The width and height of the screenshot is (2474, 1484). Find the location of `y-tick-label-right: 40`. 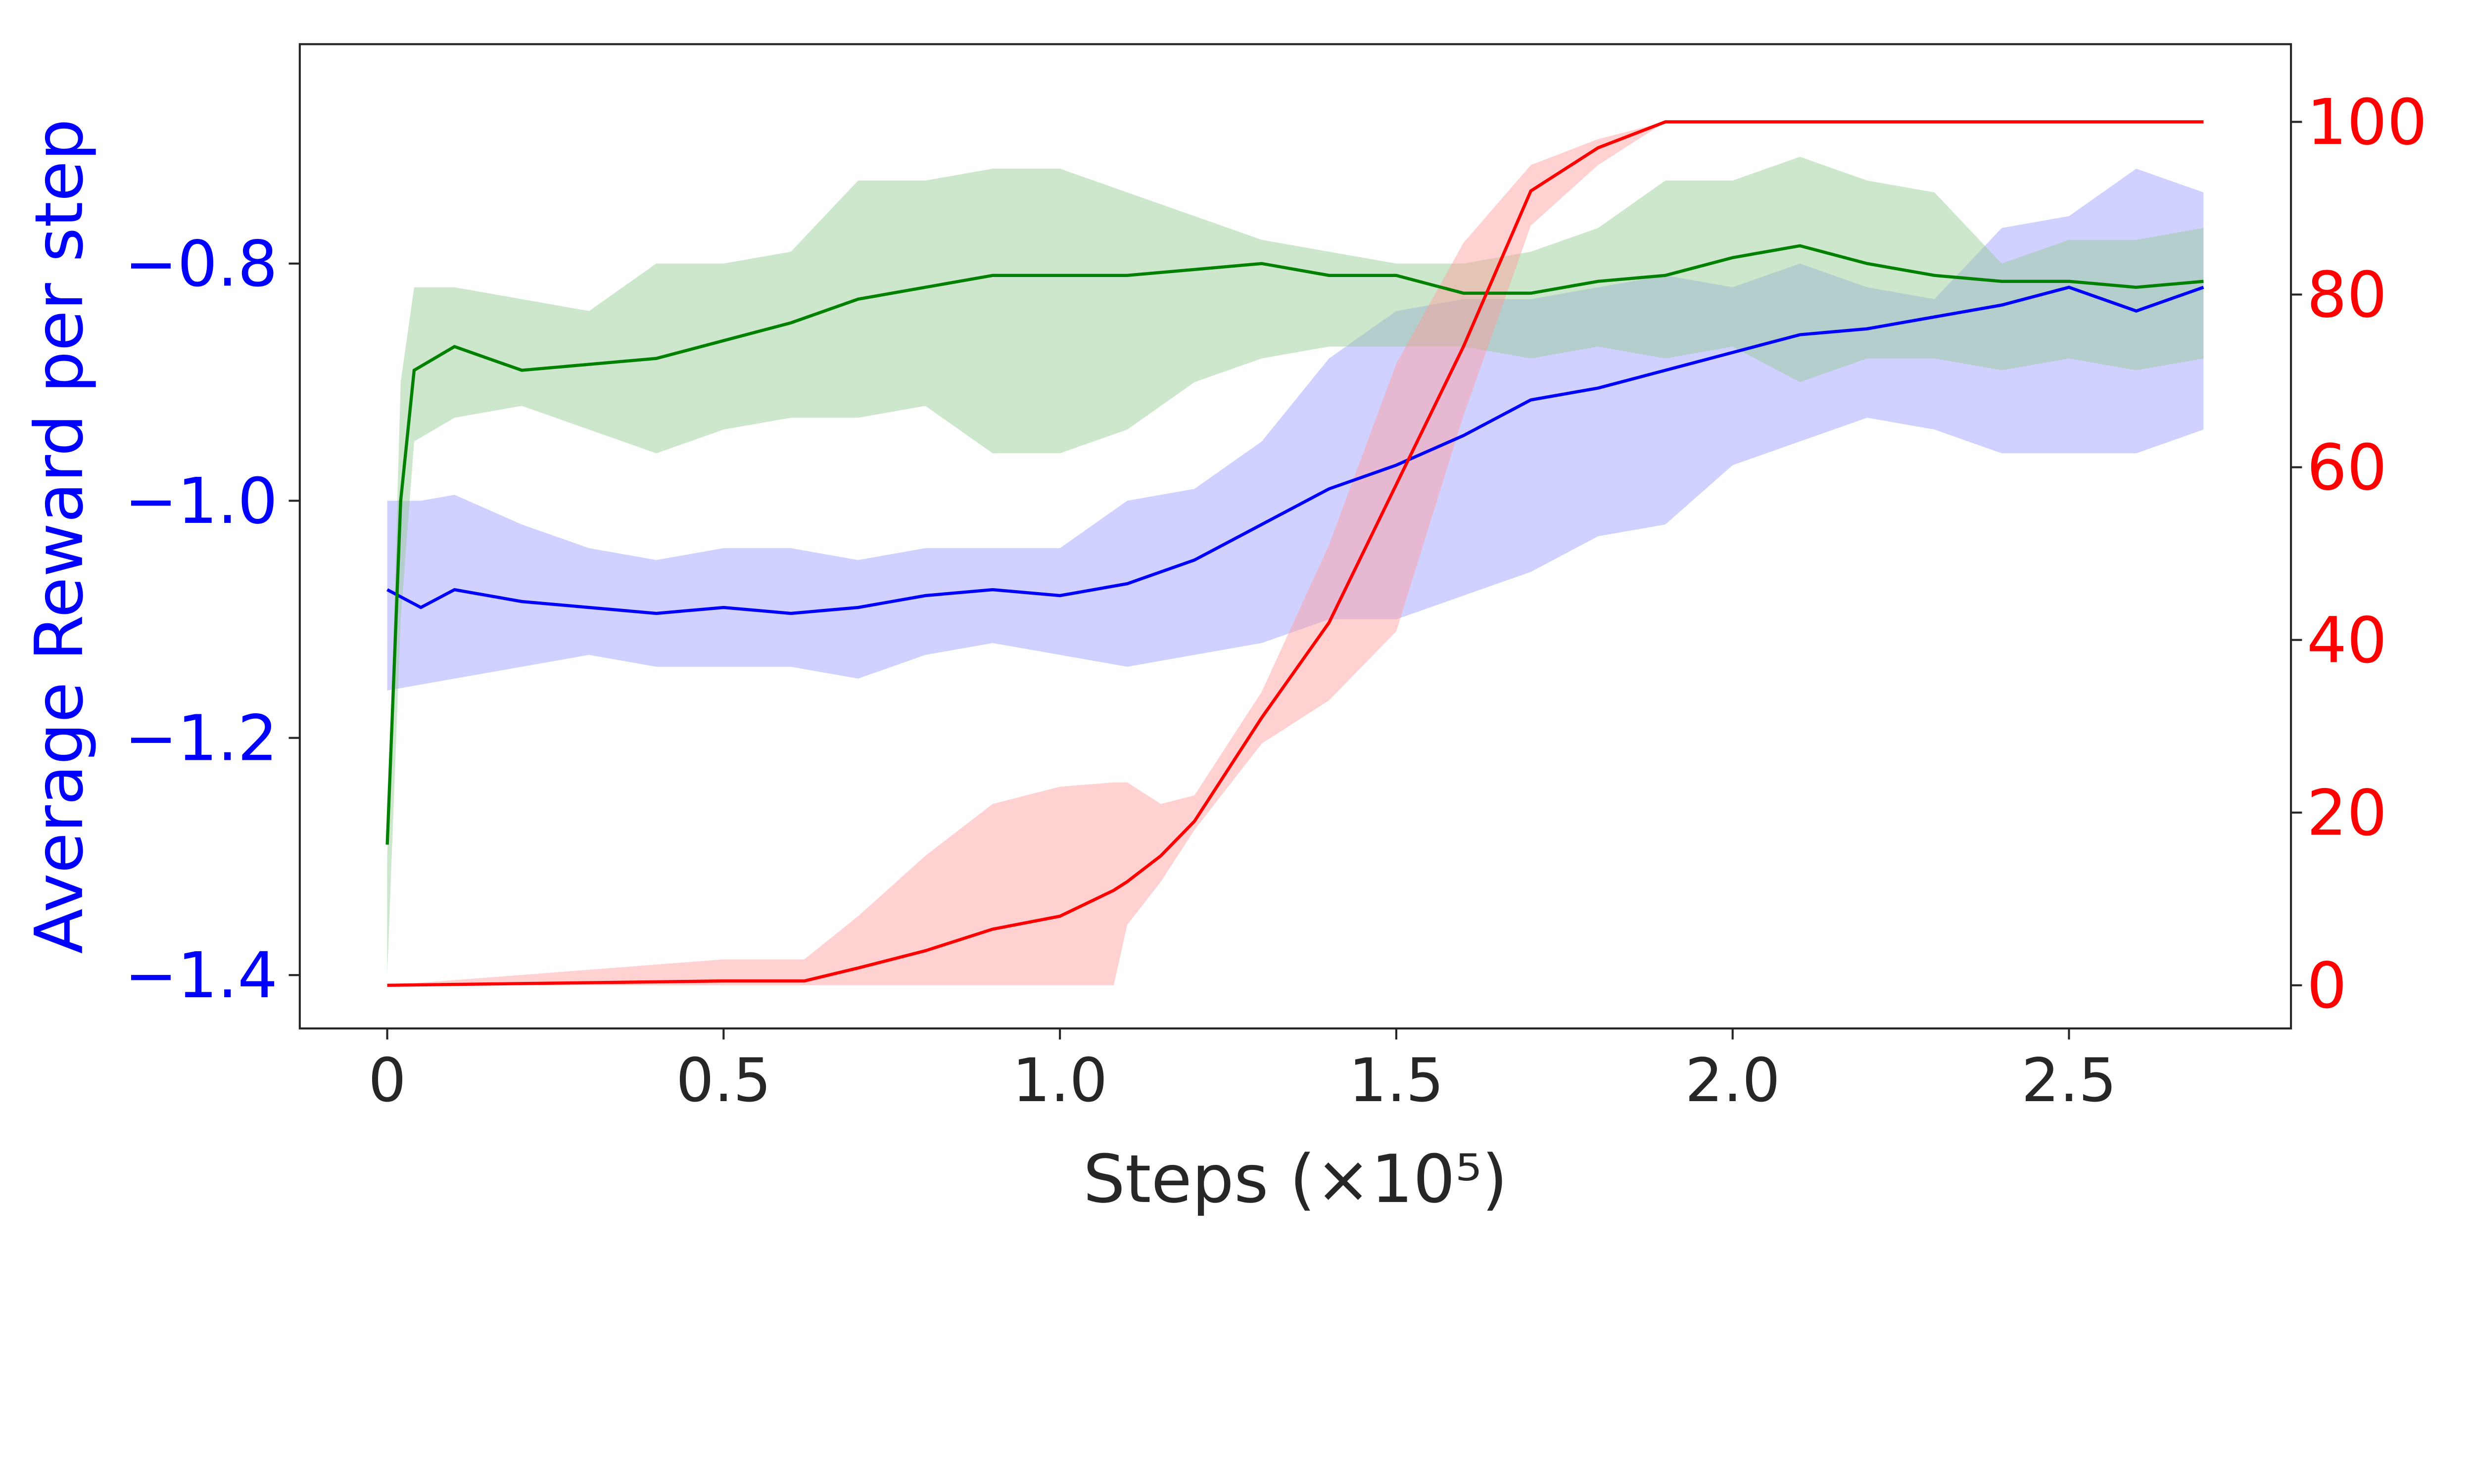

y-tick-label-right: 40 is located at coordinates (2347, 640).